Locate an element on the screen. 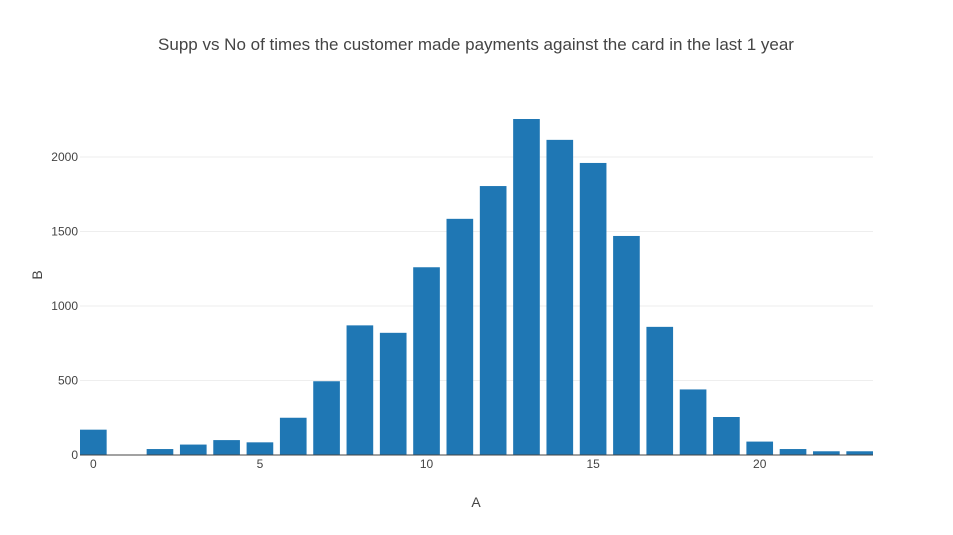  x-tick-labels: 0 5 10 15 20 is located at coordinates (428, 464).